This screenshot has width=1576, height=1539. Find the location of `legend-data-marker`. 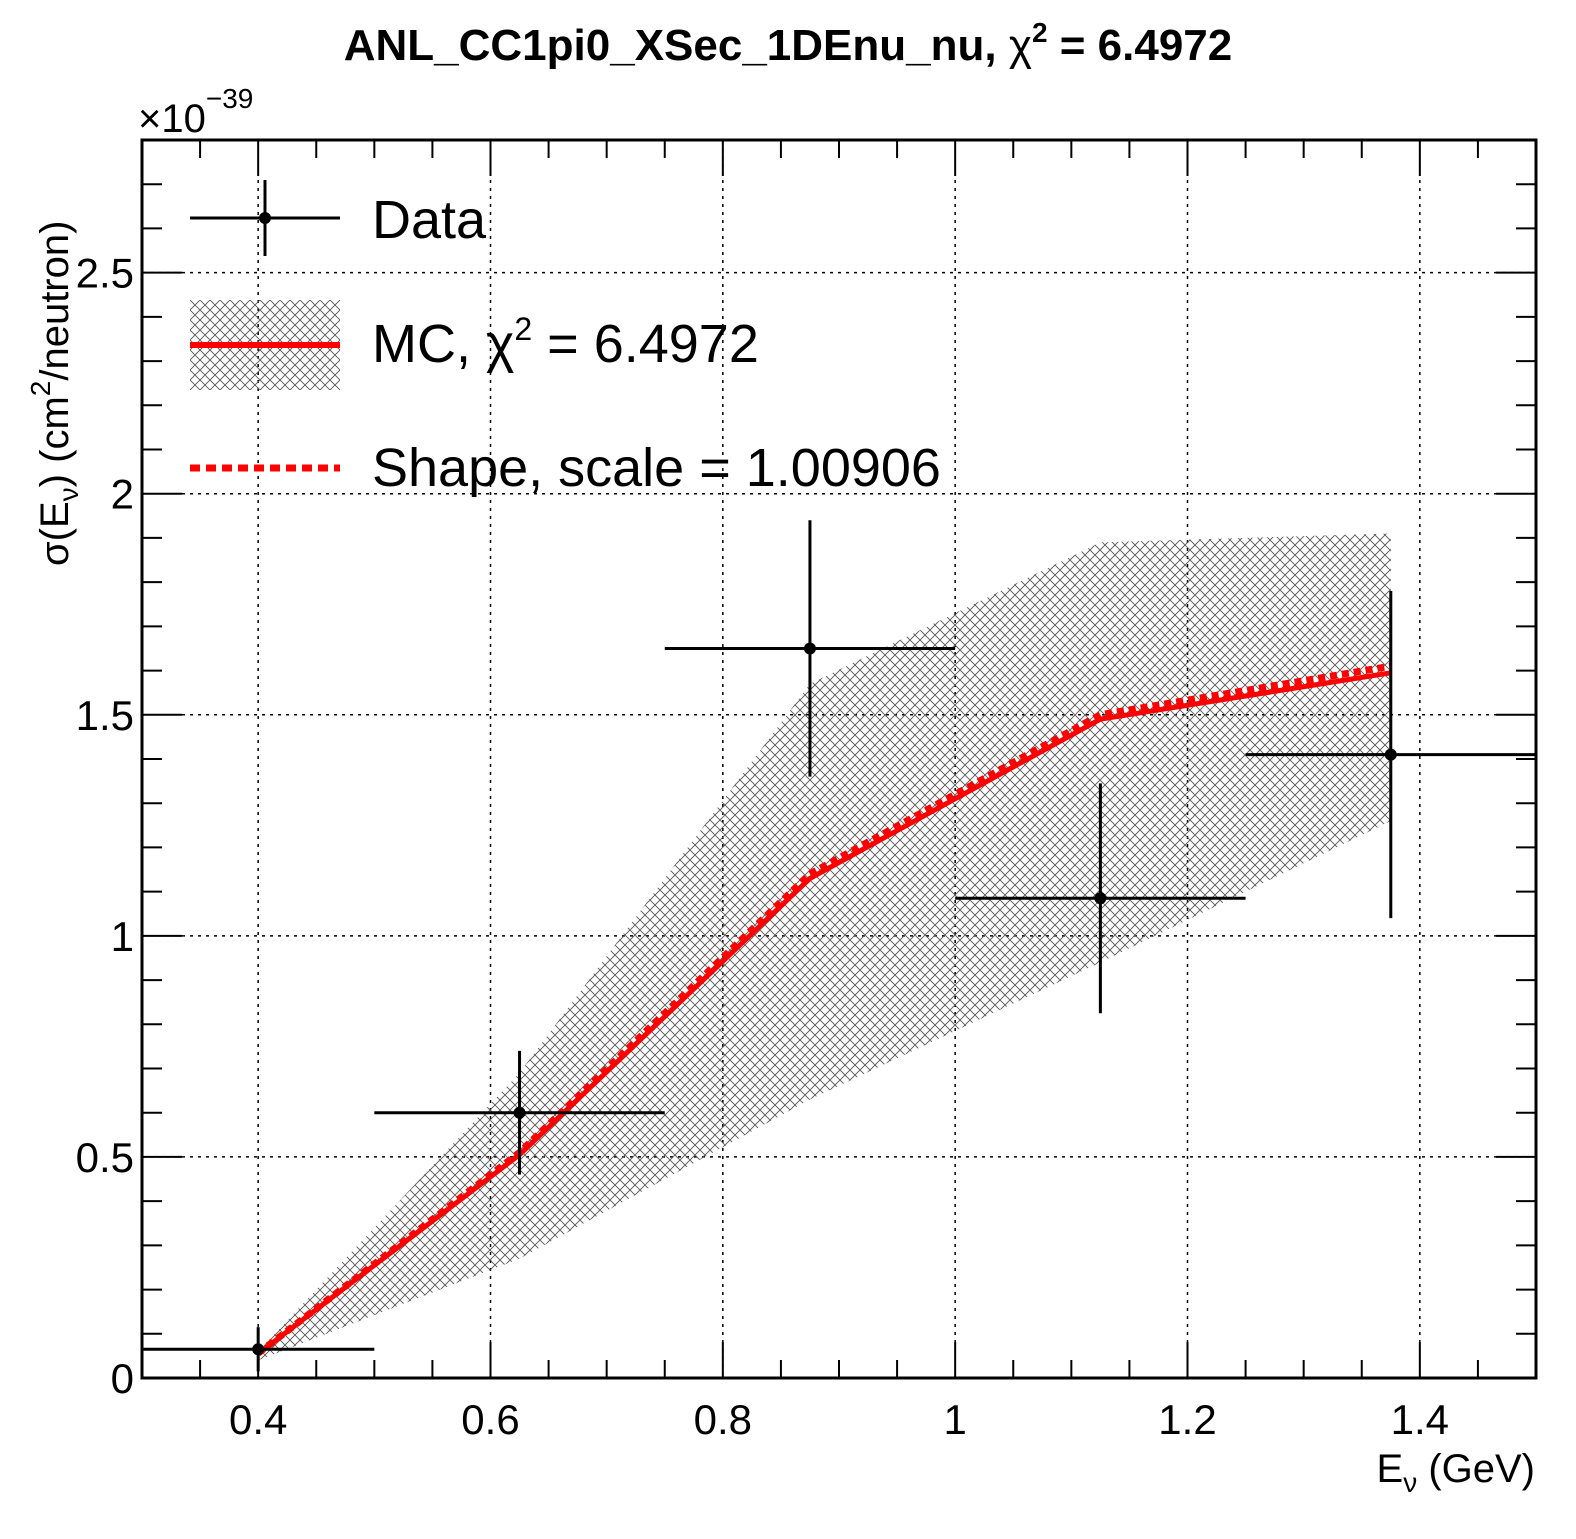

legend-data-marker is located at coordinates (265, 218).